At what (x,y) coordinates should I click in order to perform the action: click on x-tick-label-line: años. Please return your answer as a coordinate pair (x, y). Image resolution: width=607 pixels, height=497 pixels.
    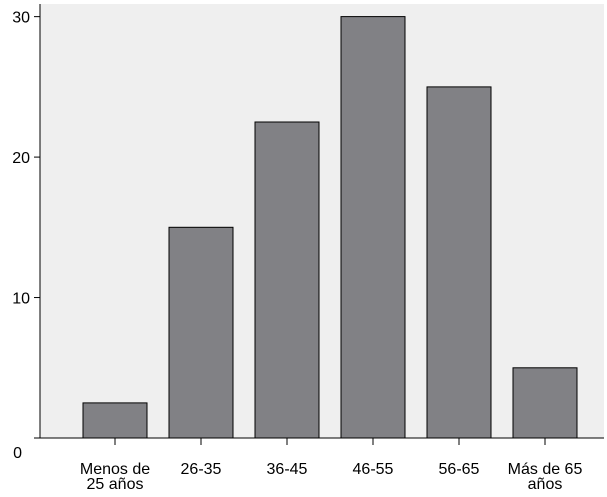
    Looking at the image, I should click on (545, 484).